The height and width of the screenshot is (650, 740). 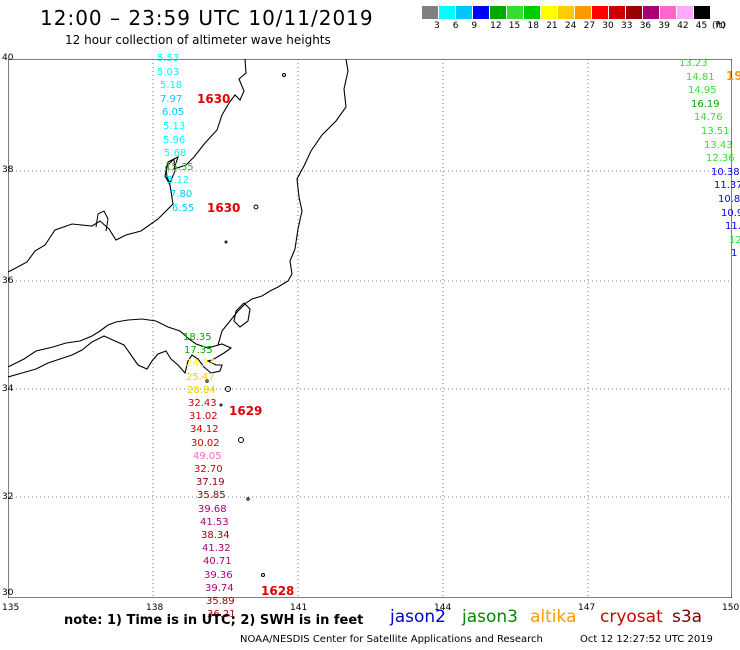 I want to click on wave-height-value: 17.35, so click(x=198, y=351).